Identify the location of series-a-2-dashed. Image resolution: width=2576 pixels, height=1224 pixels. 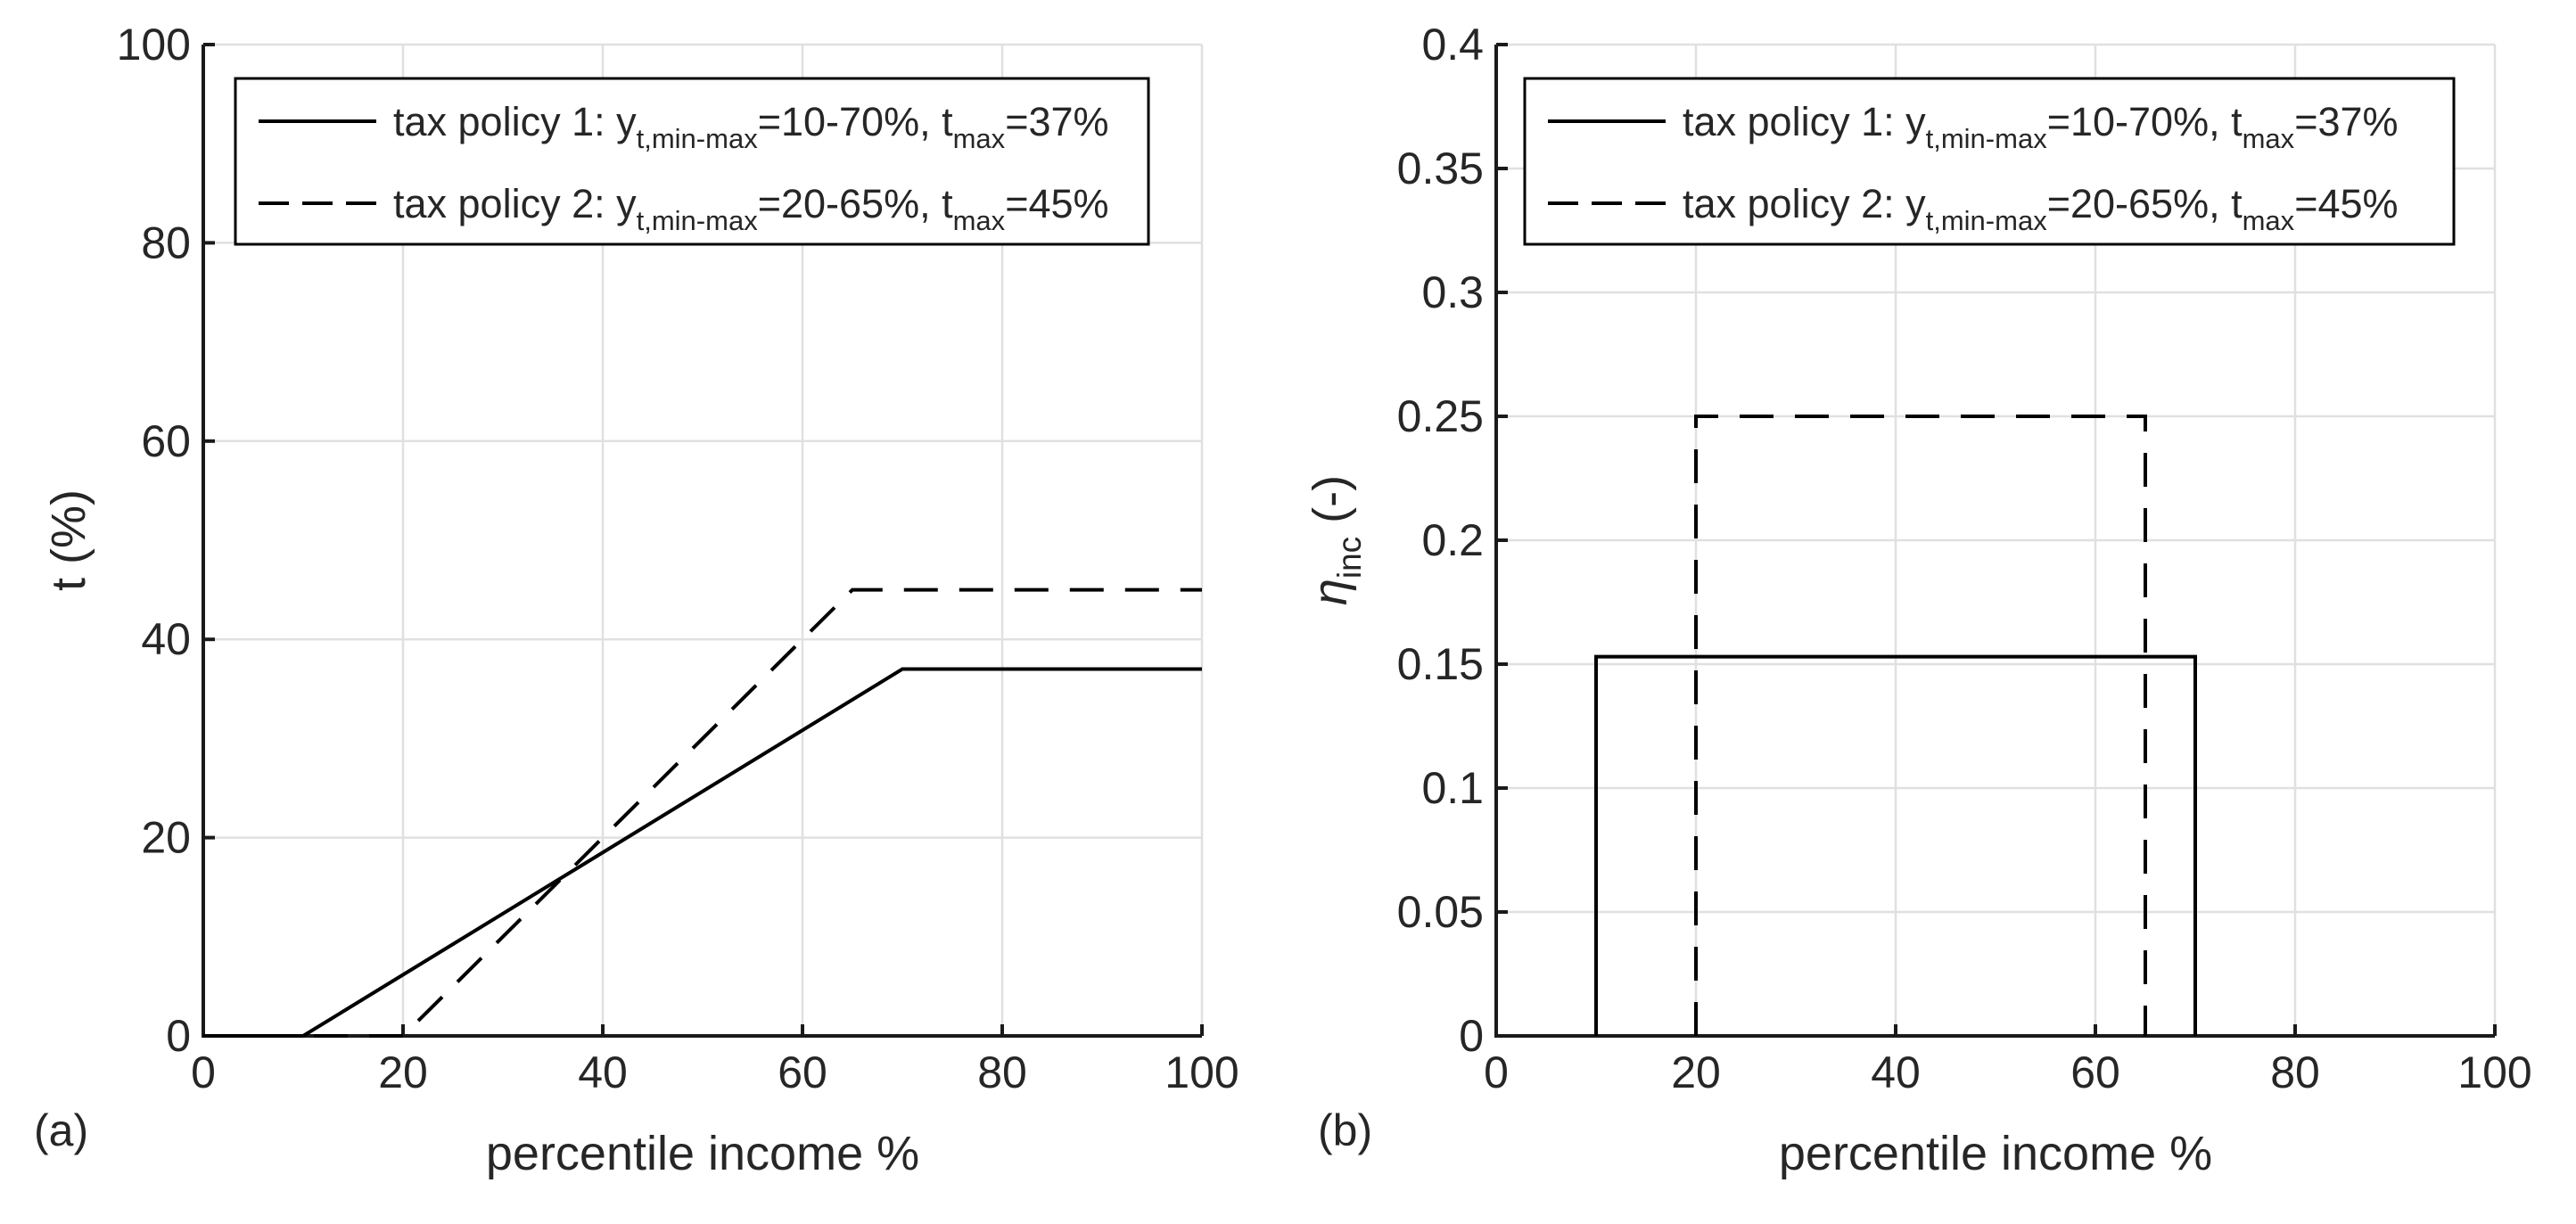
(702, 813).